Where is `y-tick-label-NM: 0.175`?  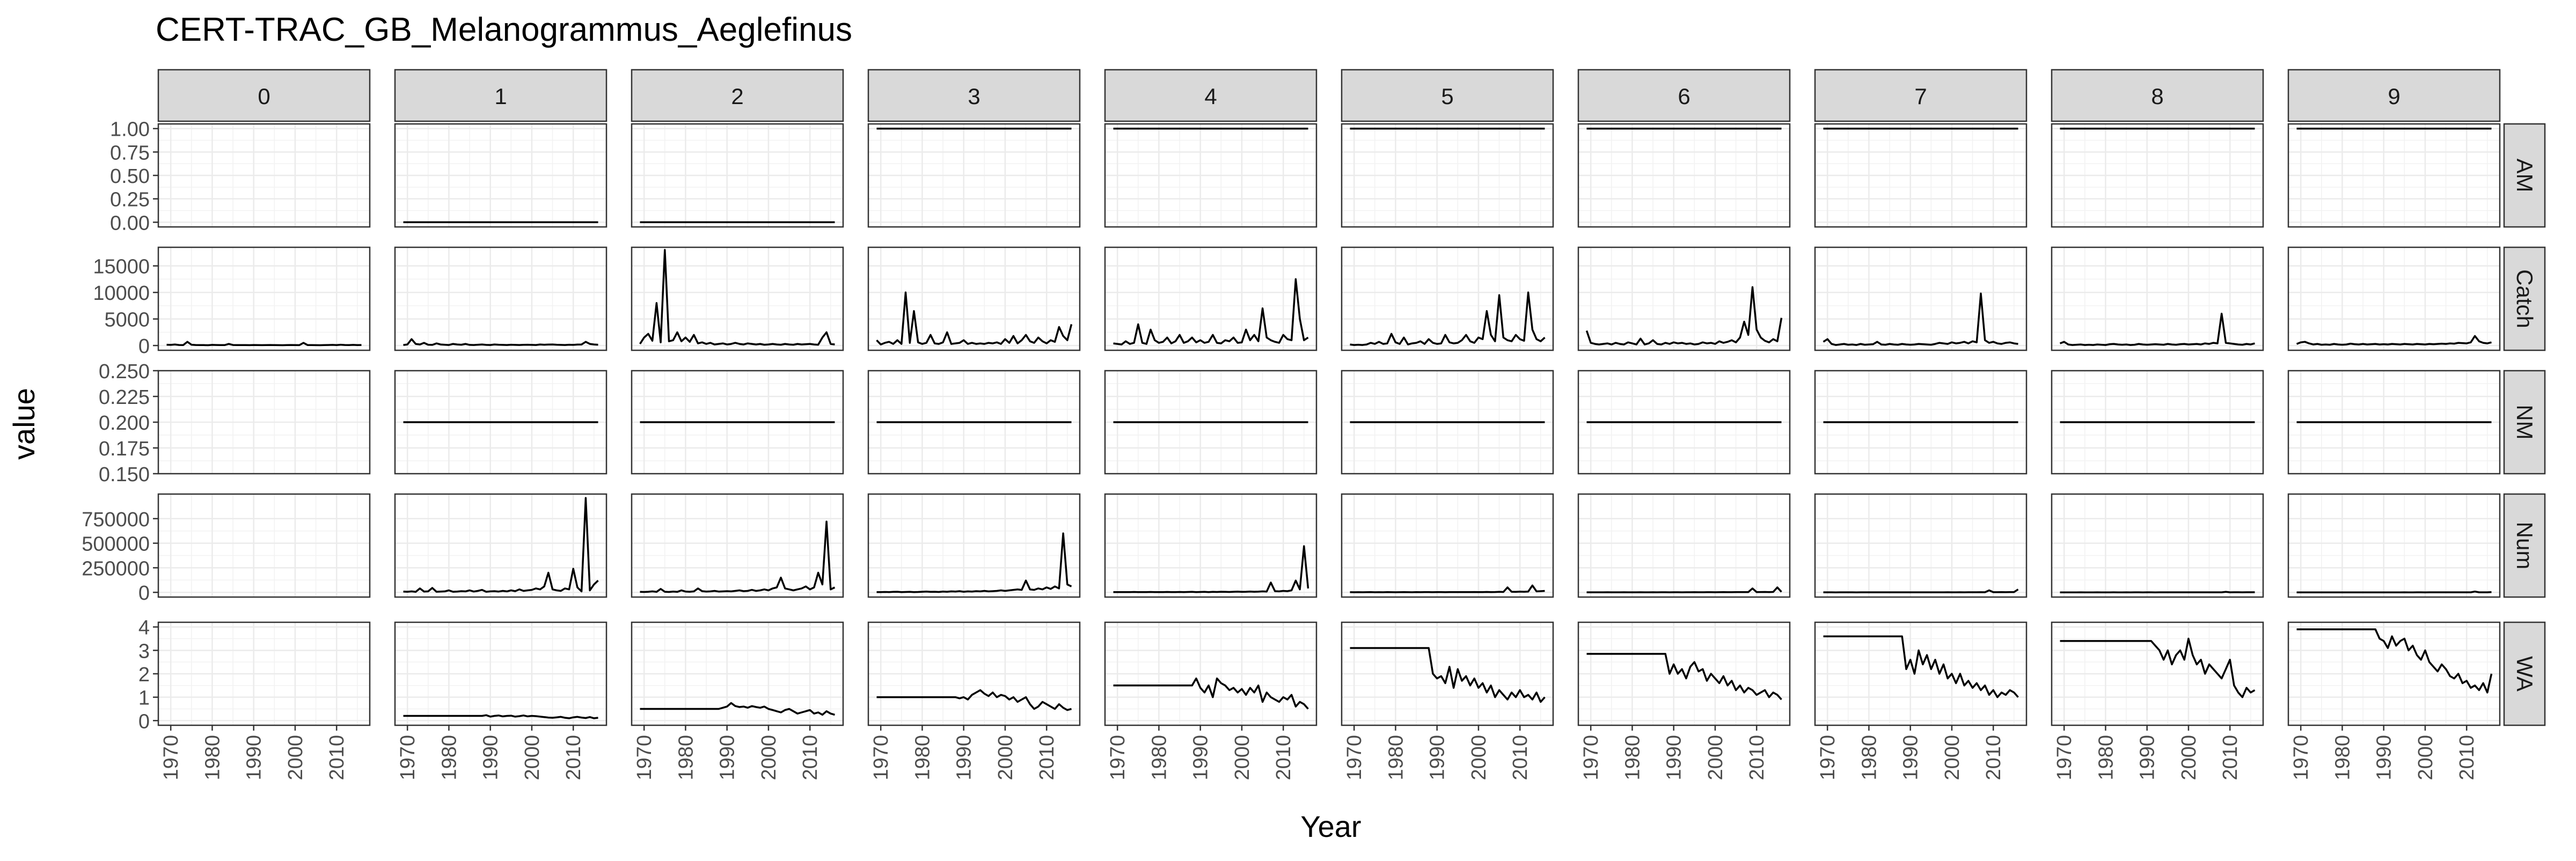 y-tick-label-NM: 0.175 is located at coordinates (124, 449).